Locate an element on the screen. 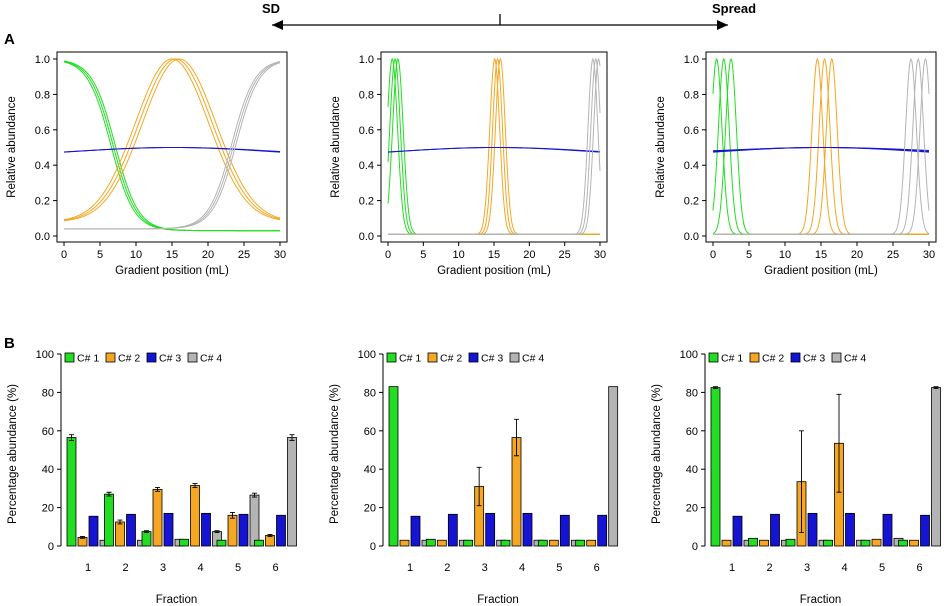  sd-spread-arrow is located at coordinates (500, 22).